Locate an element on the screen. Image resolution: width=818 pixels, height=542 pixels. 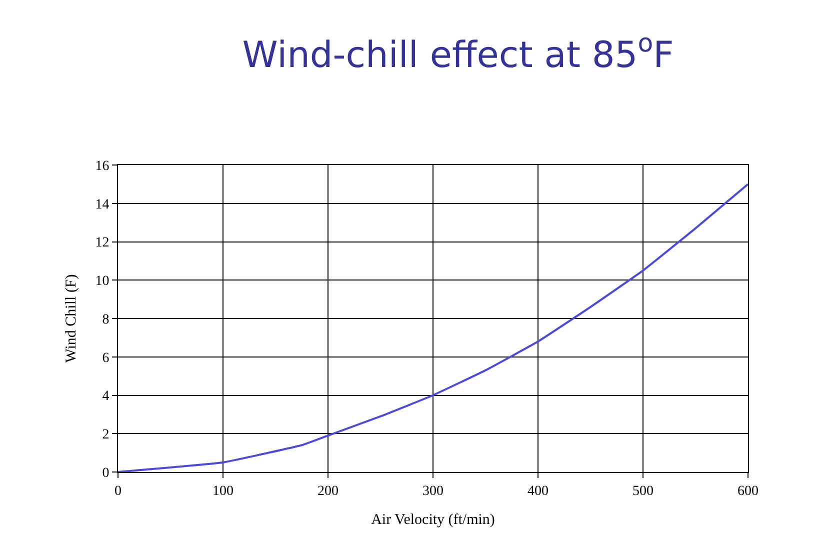
y-tick-label: 12 is located at coordinates (102, 243).